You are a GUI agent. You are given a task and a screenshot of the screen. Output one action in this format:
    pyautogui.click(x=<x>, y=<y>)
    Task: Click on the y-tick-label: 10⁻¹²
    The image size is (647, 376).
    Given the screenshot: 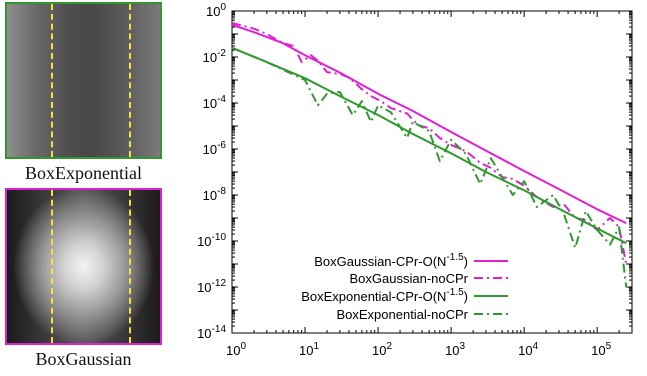 What is the action you would take?
    pyautogui.click(x=211, y=286)
    